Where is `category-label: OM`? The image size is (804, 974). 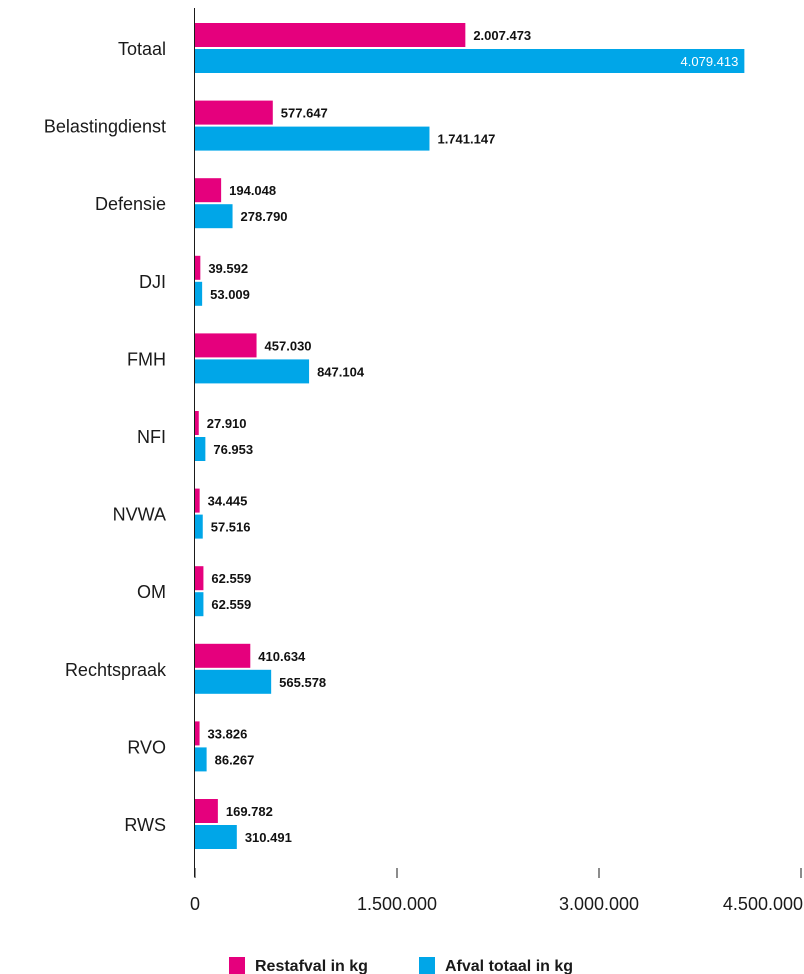 category-label: OM is located at coordinates (151, 592).